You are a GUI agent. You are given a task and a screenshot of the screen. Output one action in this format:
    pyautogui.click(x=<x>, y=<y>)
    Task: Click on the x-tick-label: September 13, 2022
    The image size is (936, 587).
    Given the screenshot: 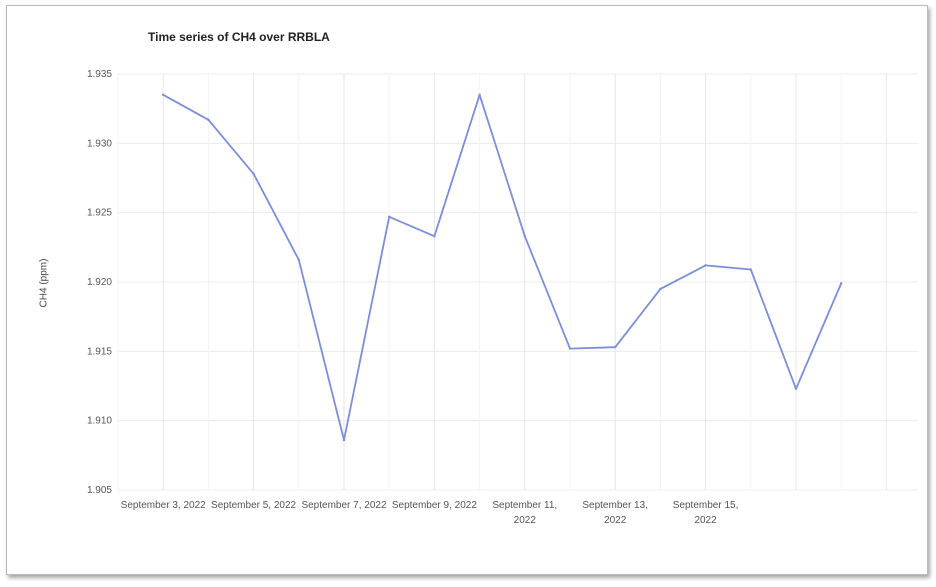 What is the action you would take?
    pyautogui.click(x=615, y=513)
    